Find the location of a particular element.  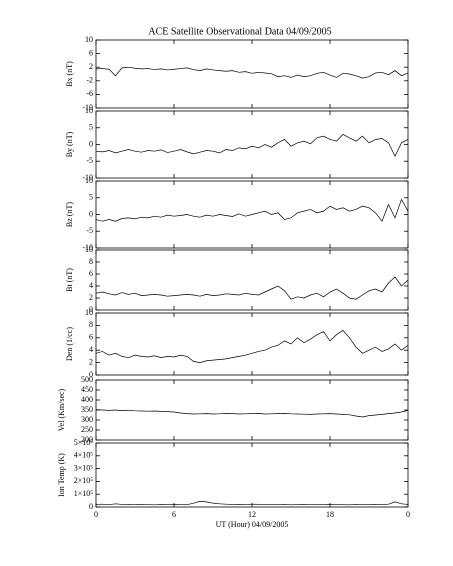

y-axis-label: Bt (nT) is located at coordinates (69, 280).